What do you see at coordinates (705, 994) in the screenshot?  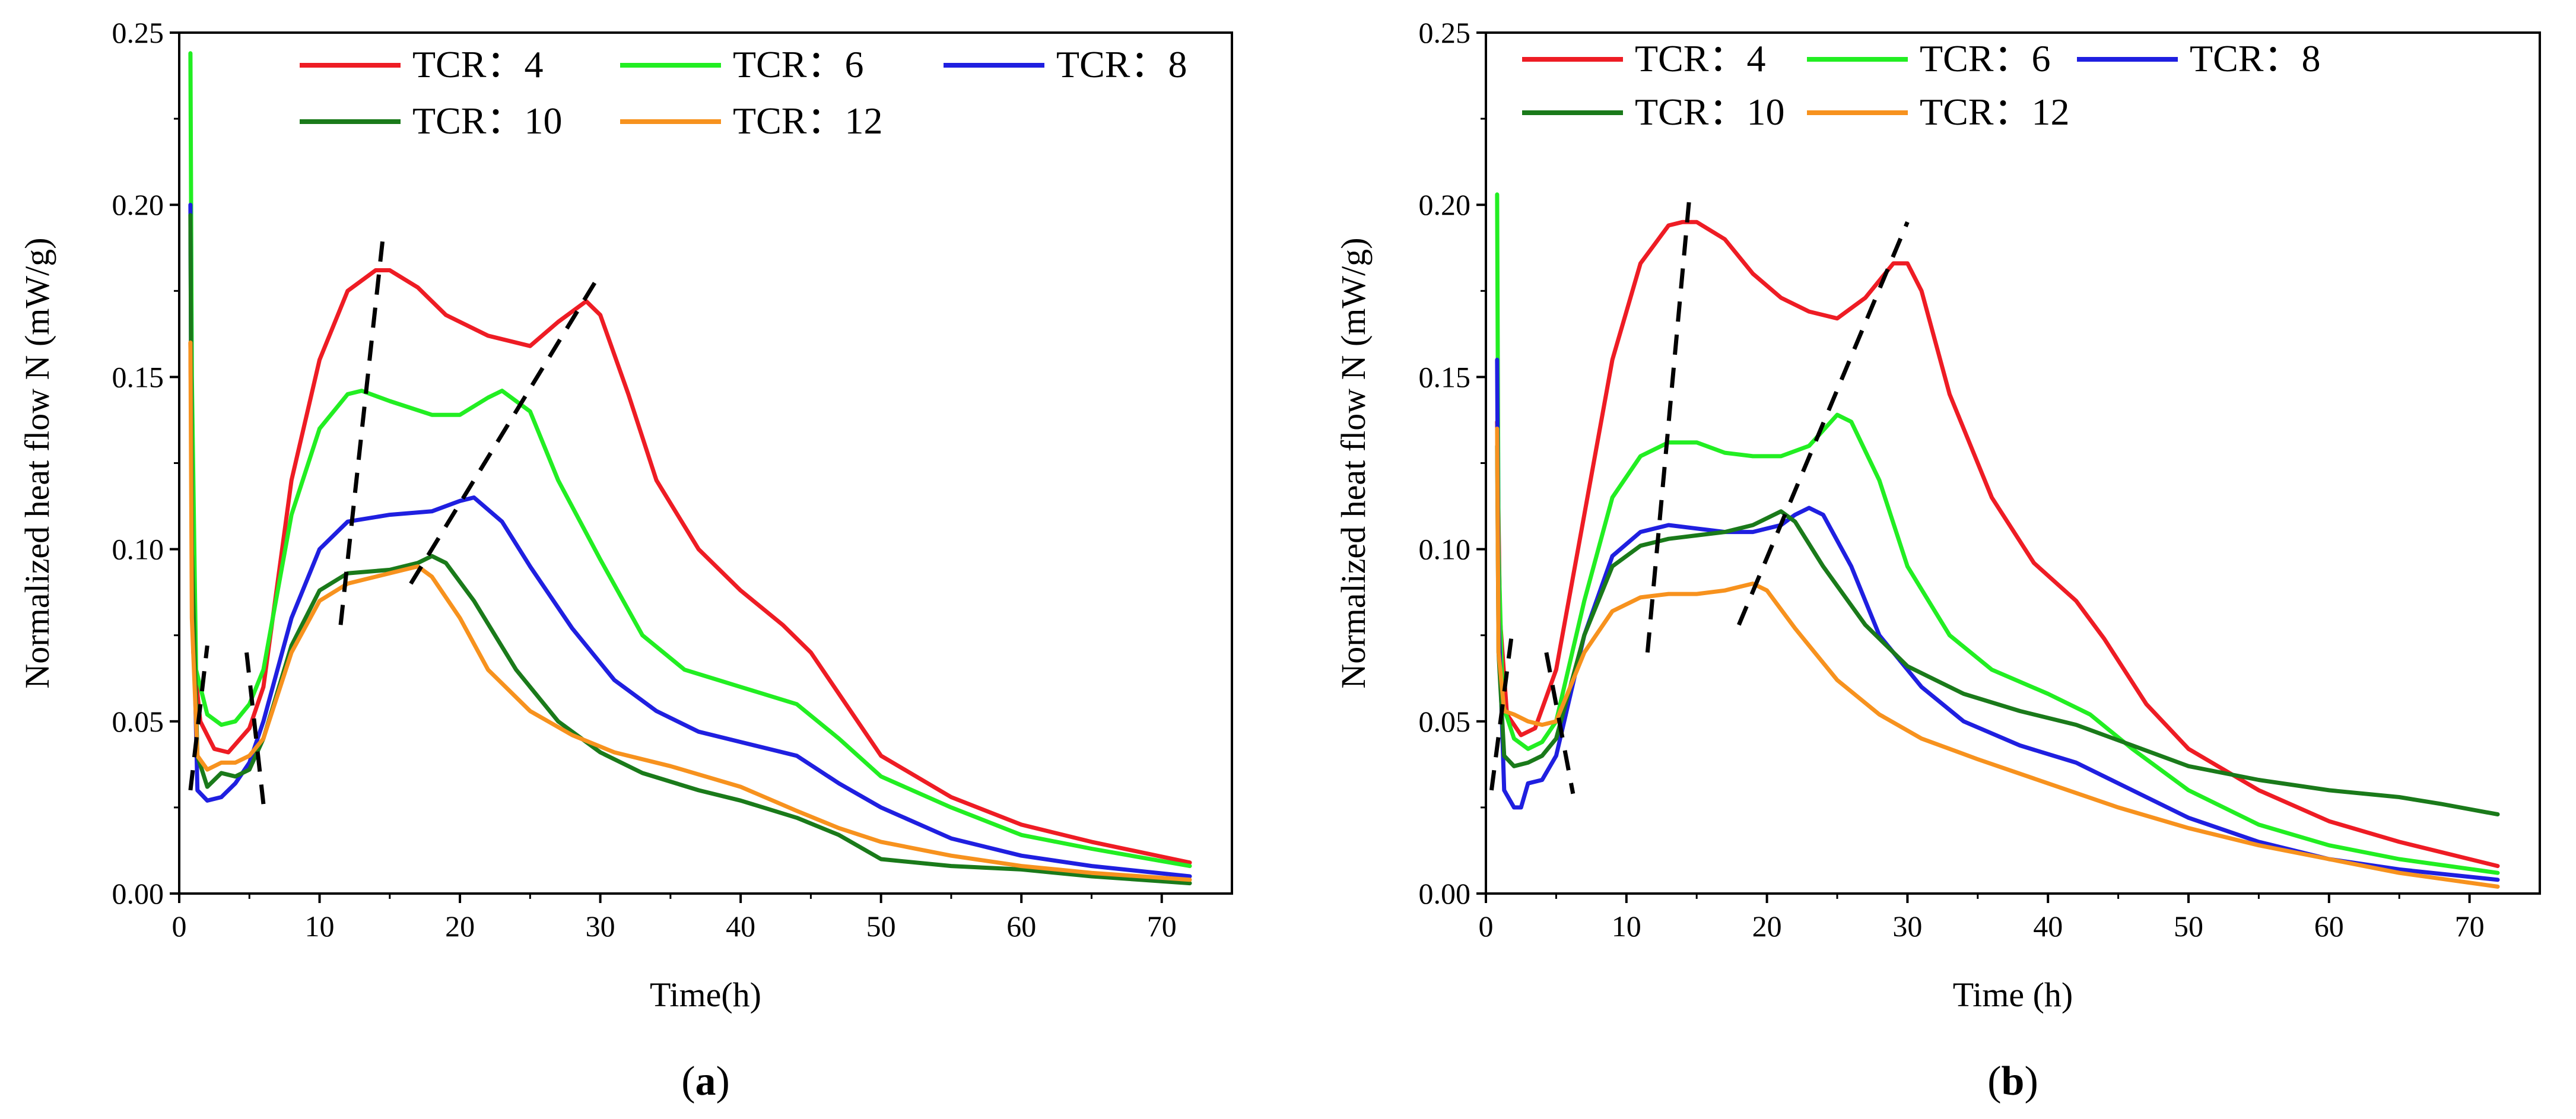 I see `x-axis-label: Time(h)` at bounding box center [705, 994].